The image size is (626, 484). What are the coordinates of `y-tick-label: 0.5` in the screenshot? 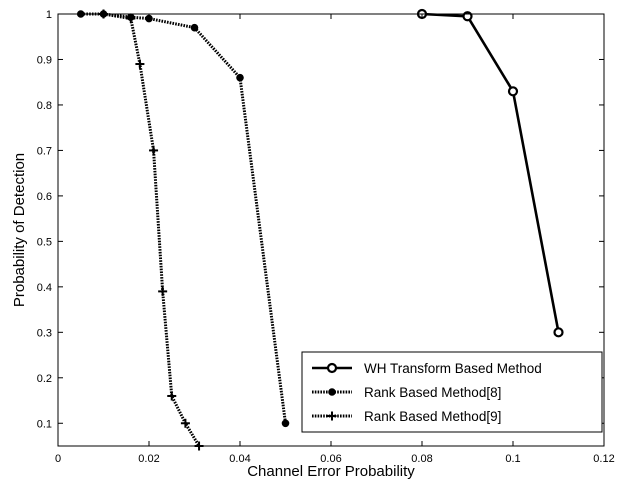 It's located at (44, 242).